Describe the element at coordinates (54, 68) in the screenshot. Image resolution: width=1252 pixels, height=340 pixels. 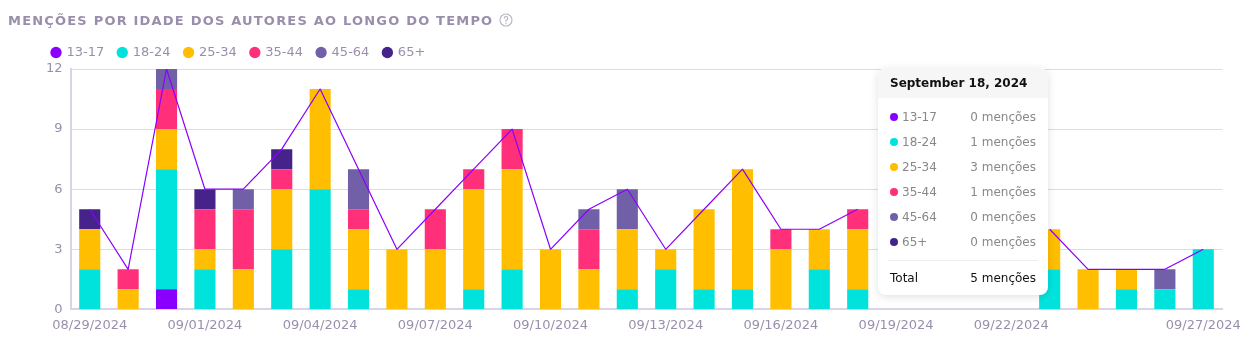
I see `y-tick-label: 12` at that location.